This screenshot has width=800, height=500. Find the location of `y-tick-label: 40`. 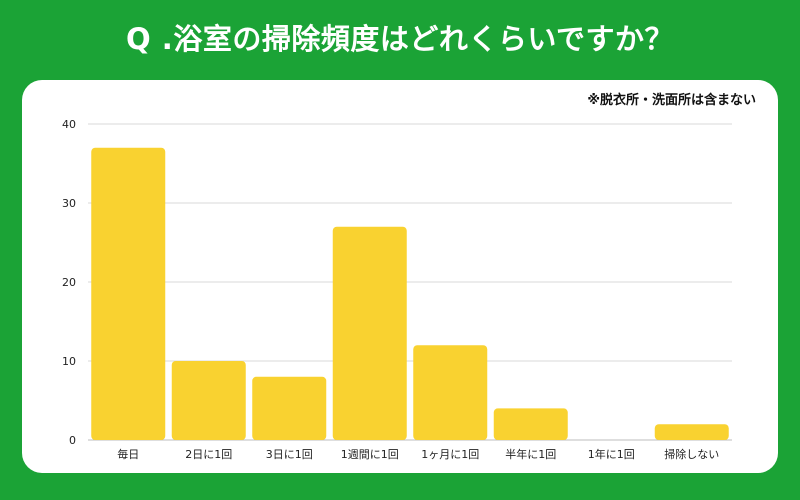

y-tick-label: 40 is located at coordinates (69, 124).